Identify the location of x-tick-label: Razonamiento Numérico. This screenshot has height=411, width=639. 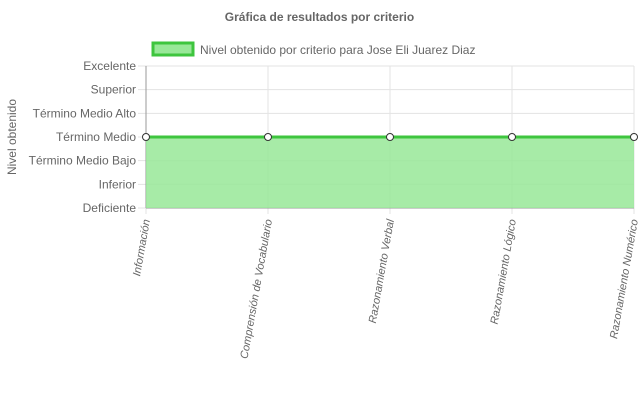
(623, 278).